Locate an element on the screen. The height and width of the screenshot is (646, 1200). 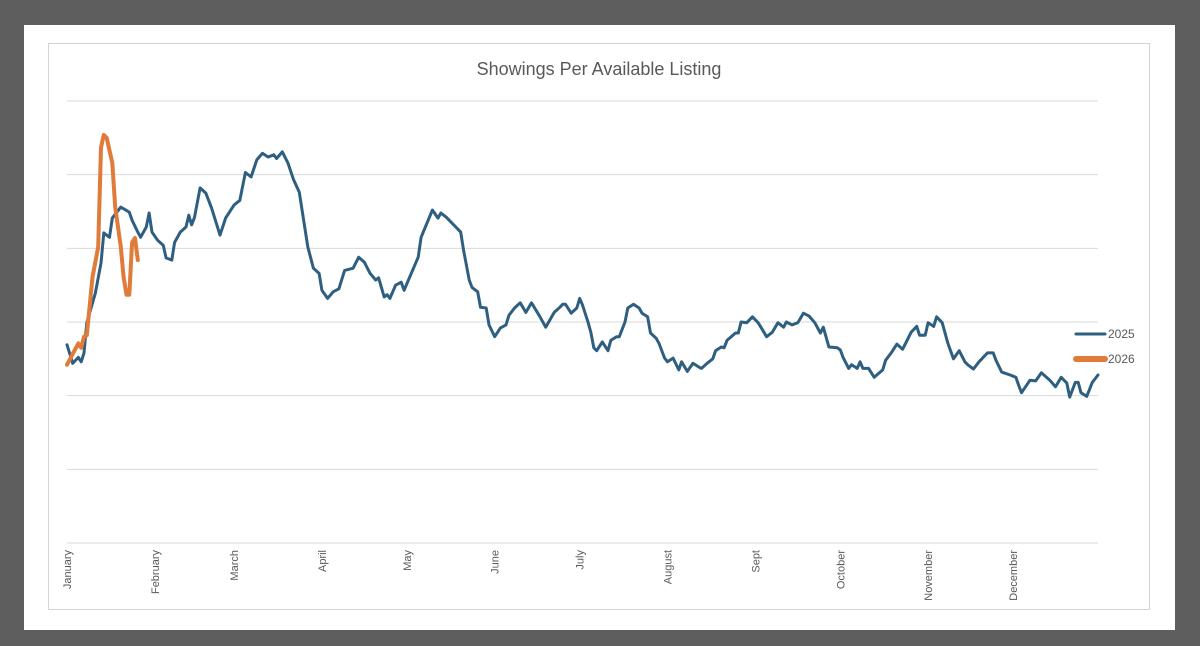
series-line-2026 is located at coordinates (102, 249).